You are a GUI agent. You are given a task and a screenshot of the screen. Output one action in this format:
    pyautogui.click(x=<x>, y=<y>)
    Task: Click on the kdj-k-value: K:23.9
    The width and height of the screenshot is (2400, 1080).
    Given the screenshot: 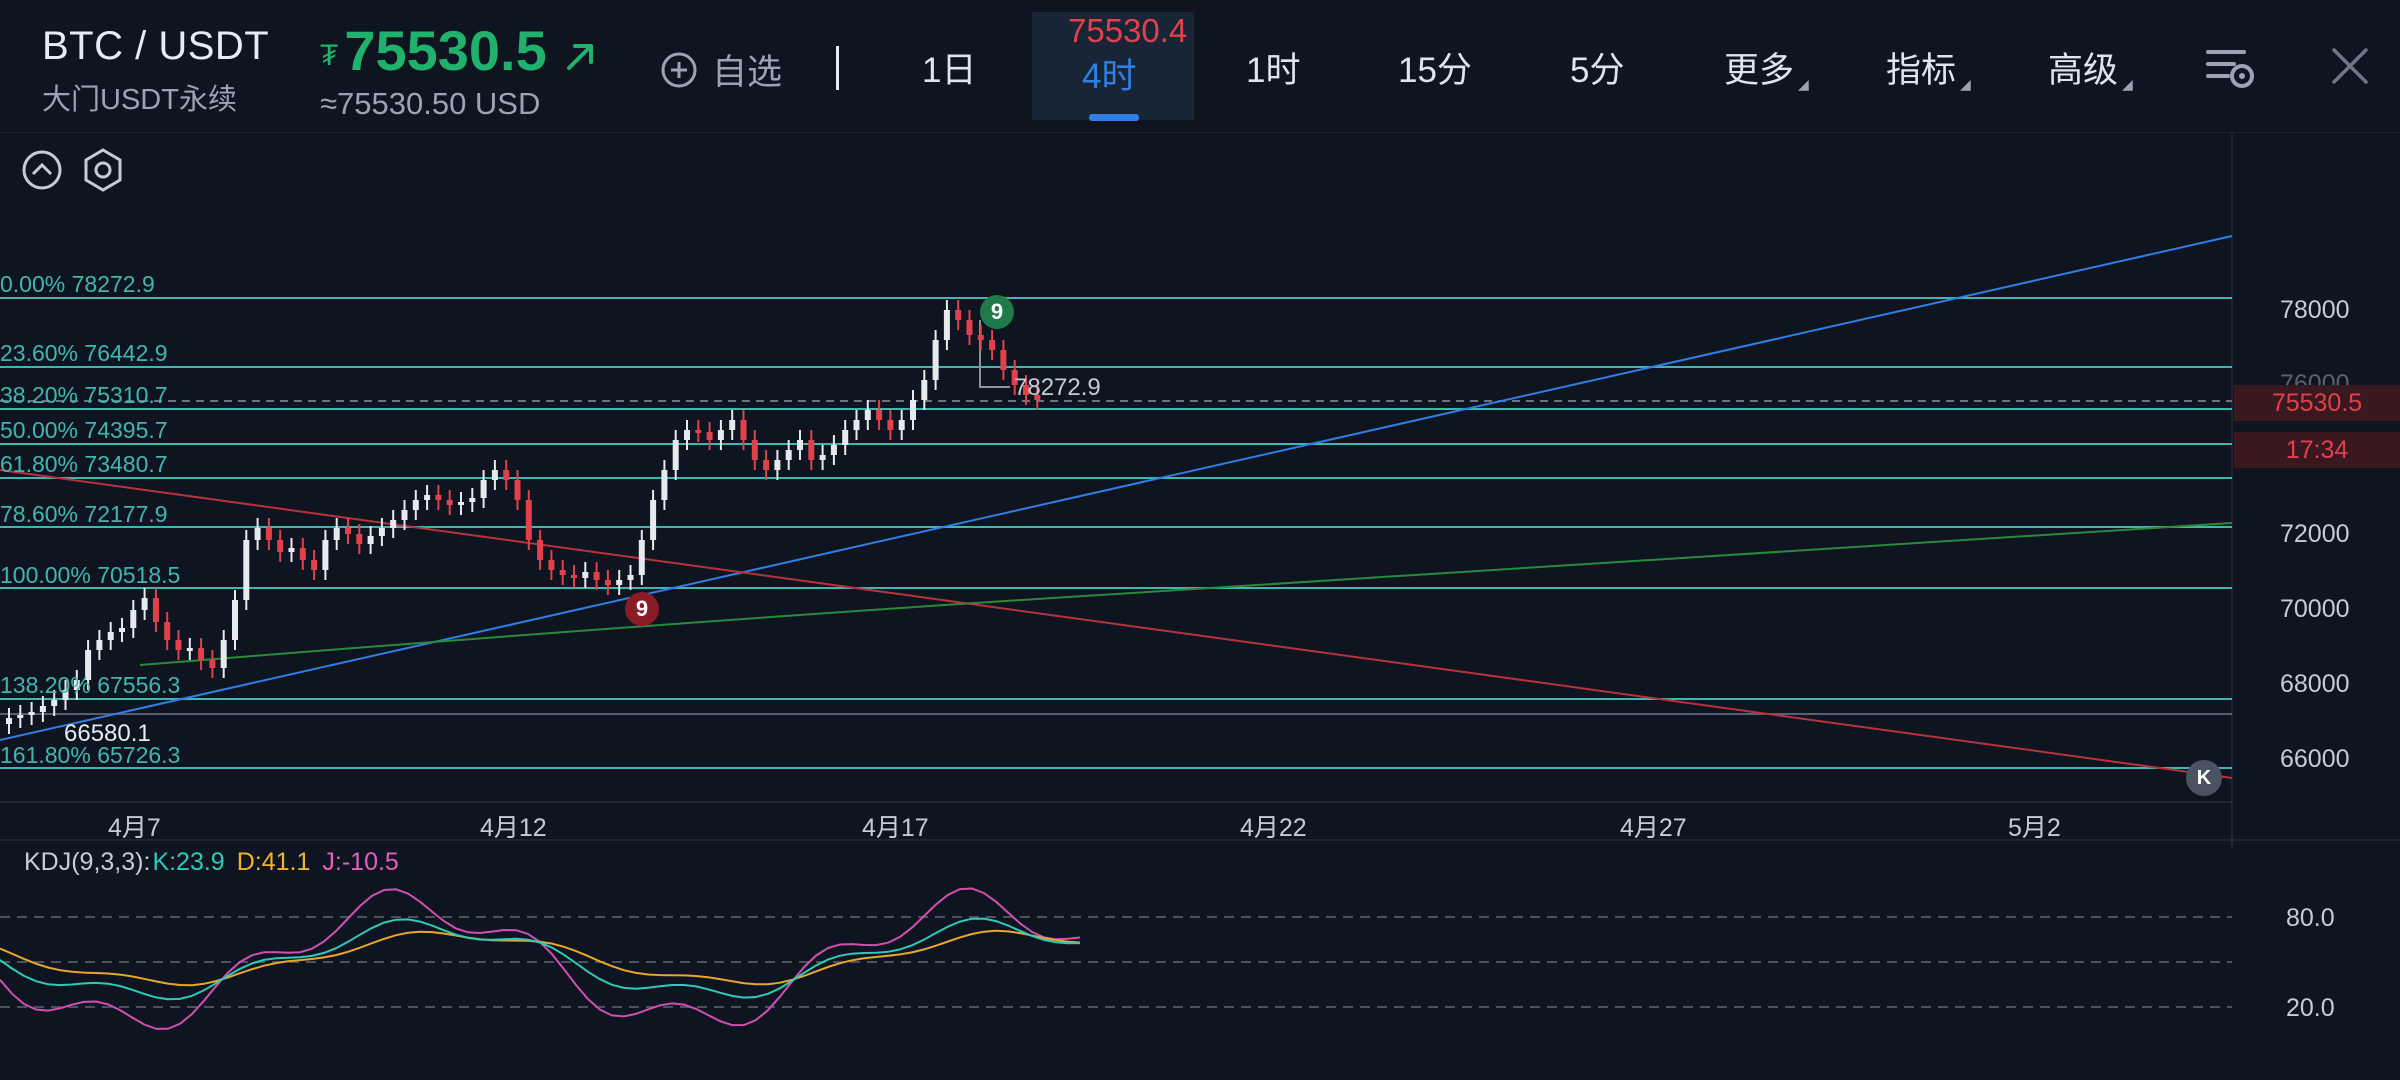 What is the action you would take?
    pyautogui.click(x=188, y=862)
    